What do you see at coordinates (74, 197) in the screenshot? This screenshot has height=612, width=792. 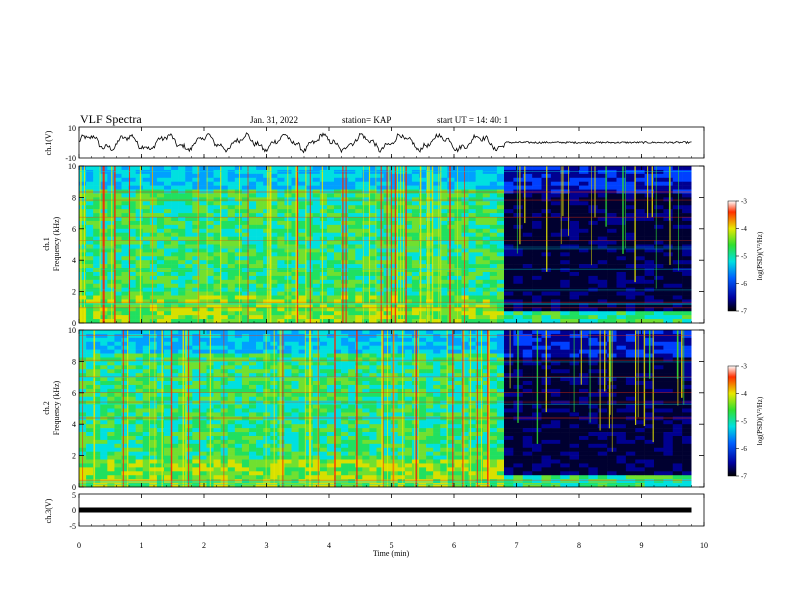 I see `freq-ytick-label: 8` at bounding box center [74, 197].